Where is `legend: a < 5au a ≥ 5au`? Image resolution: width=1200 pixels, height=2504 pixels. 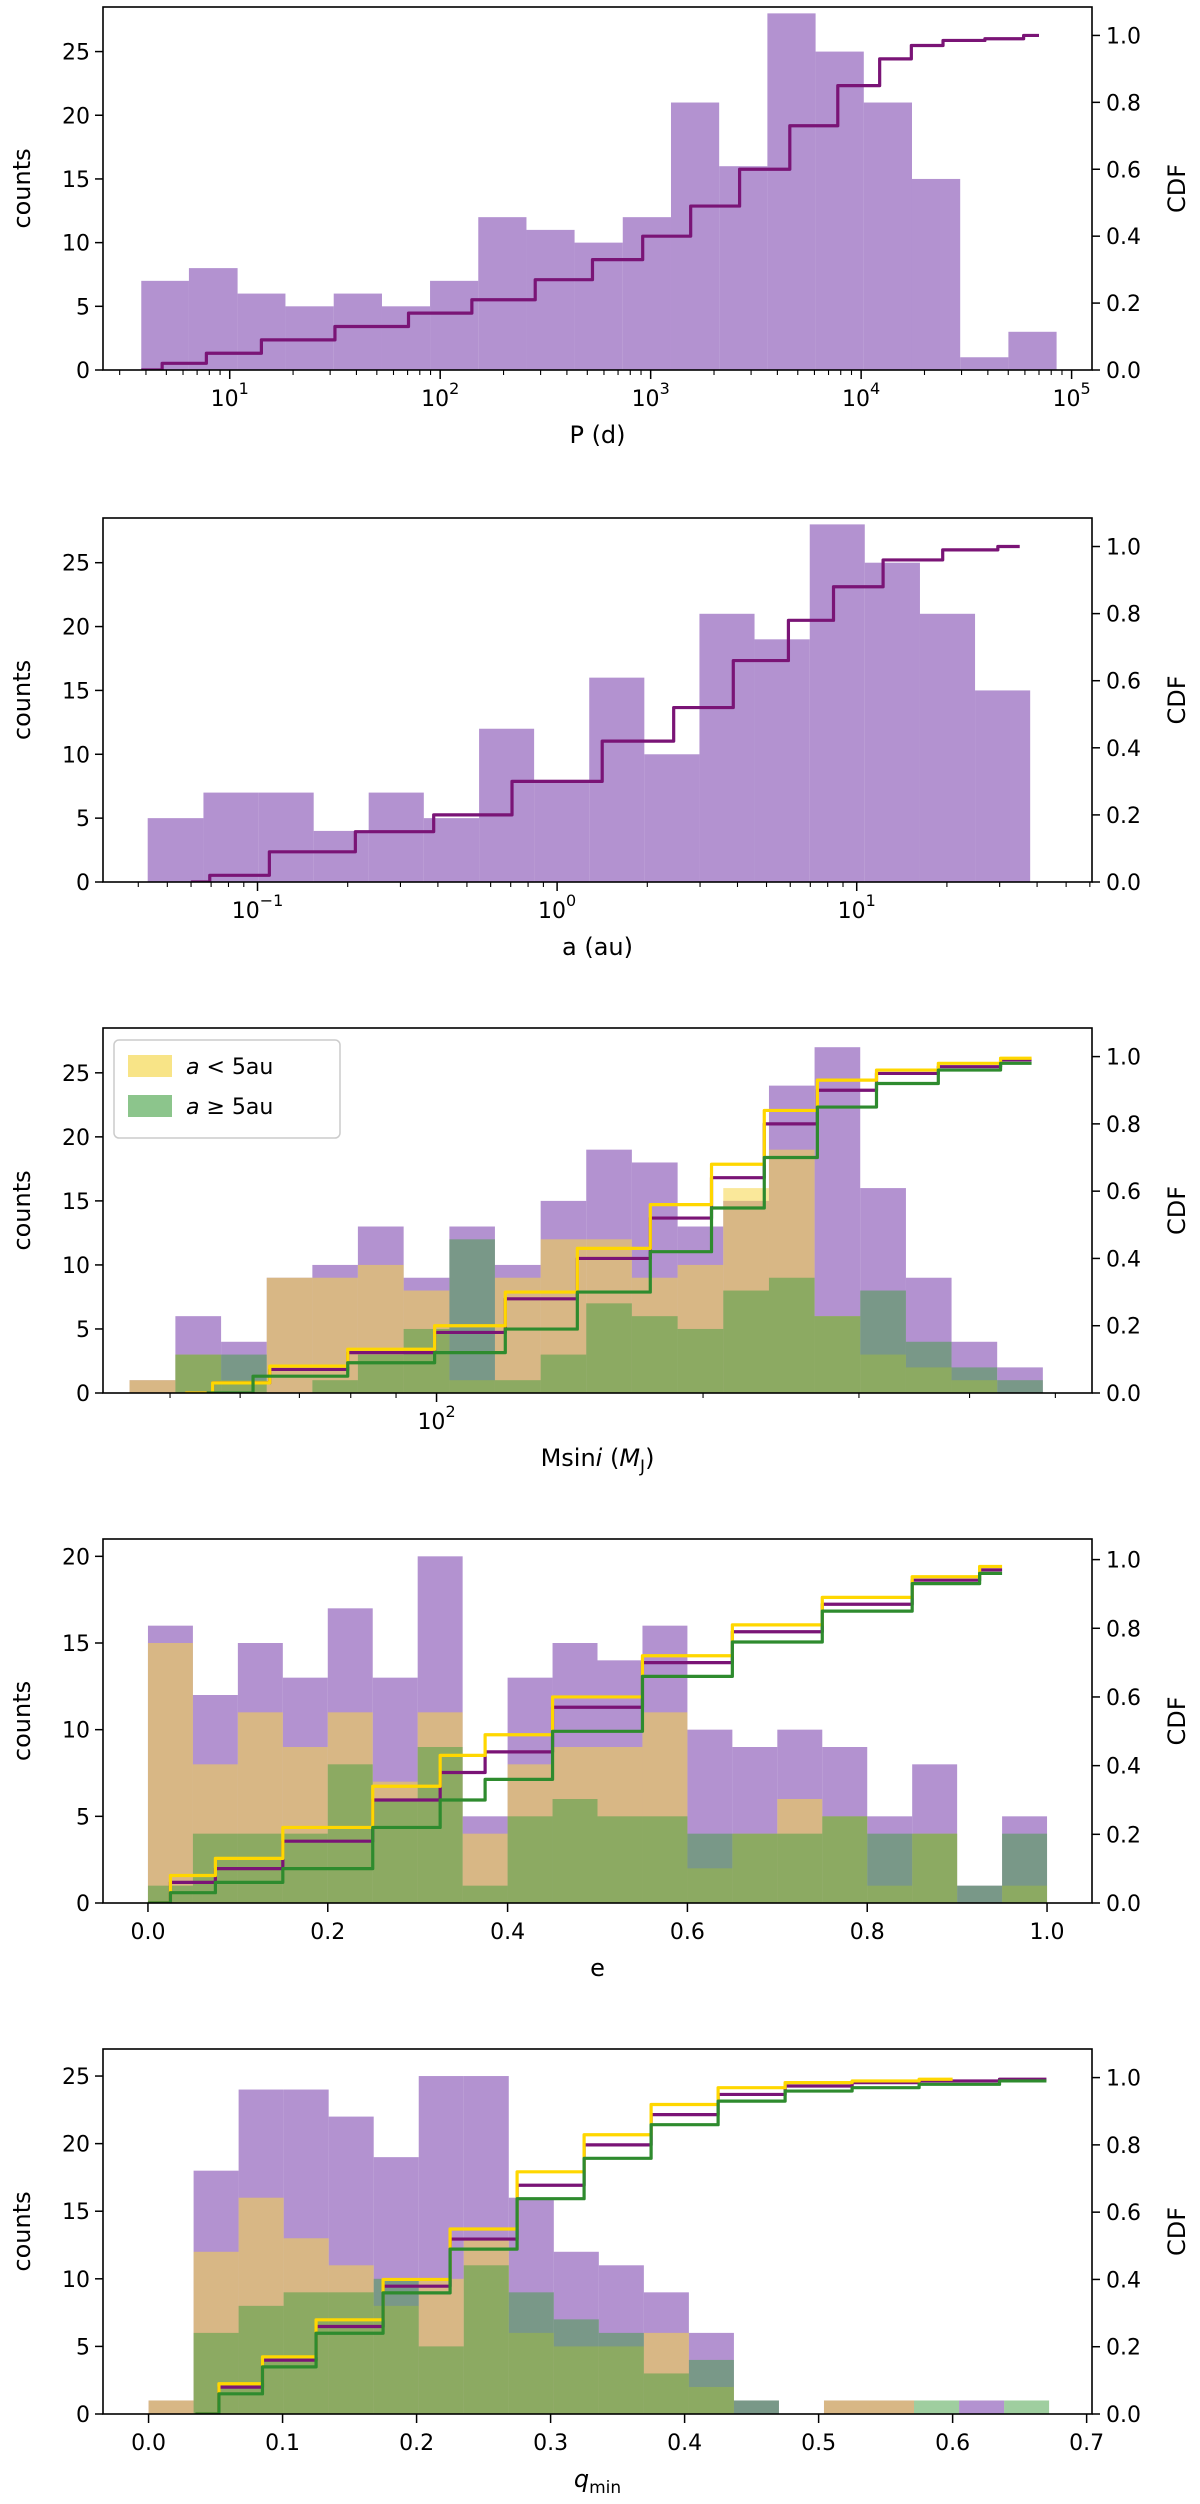
legend: a < 5au a ≥ 5au is located at coordinates (227, 1089).